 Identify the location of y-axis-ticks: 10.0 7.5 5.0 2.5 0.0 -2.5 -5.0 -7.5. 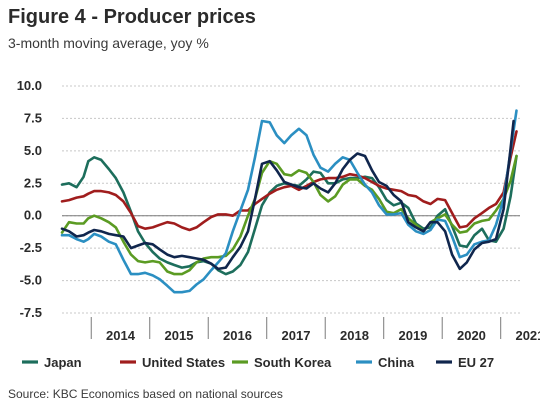
(29, 199).